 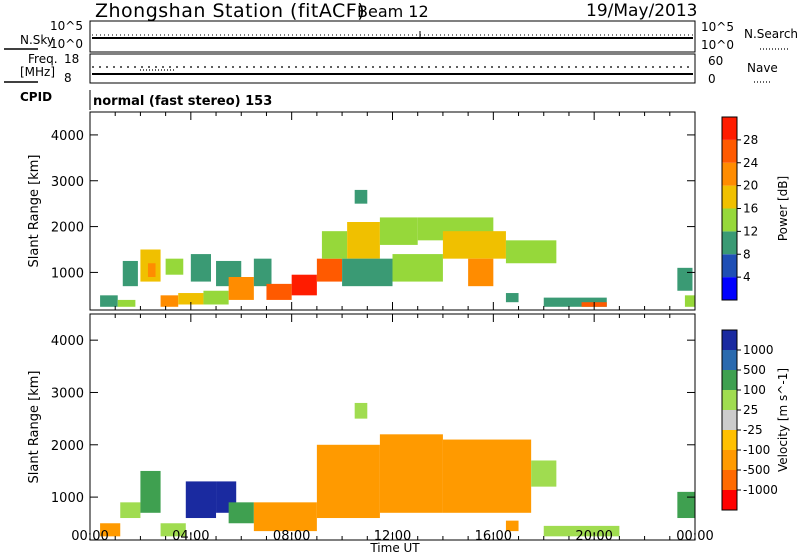 What do you see at coordinates (190, 536) in the screenshot?
I see `x-tick-label: 04:00` at bounding box center [190, 536].